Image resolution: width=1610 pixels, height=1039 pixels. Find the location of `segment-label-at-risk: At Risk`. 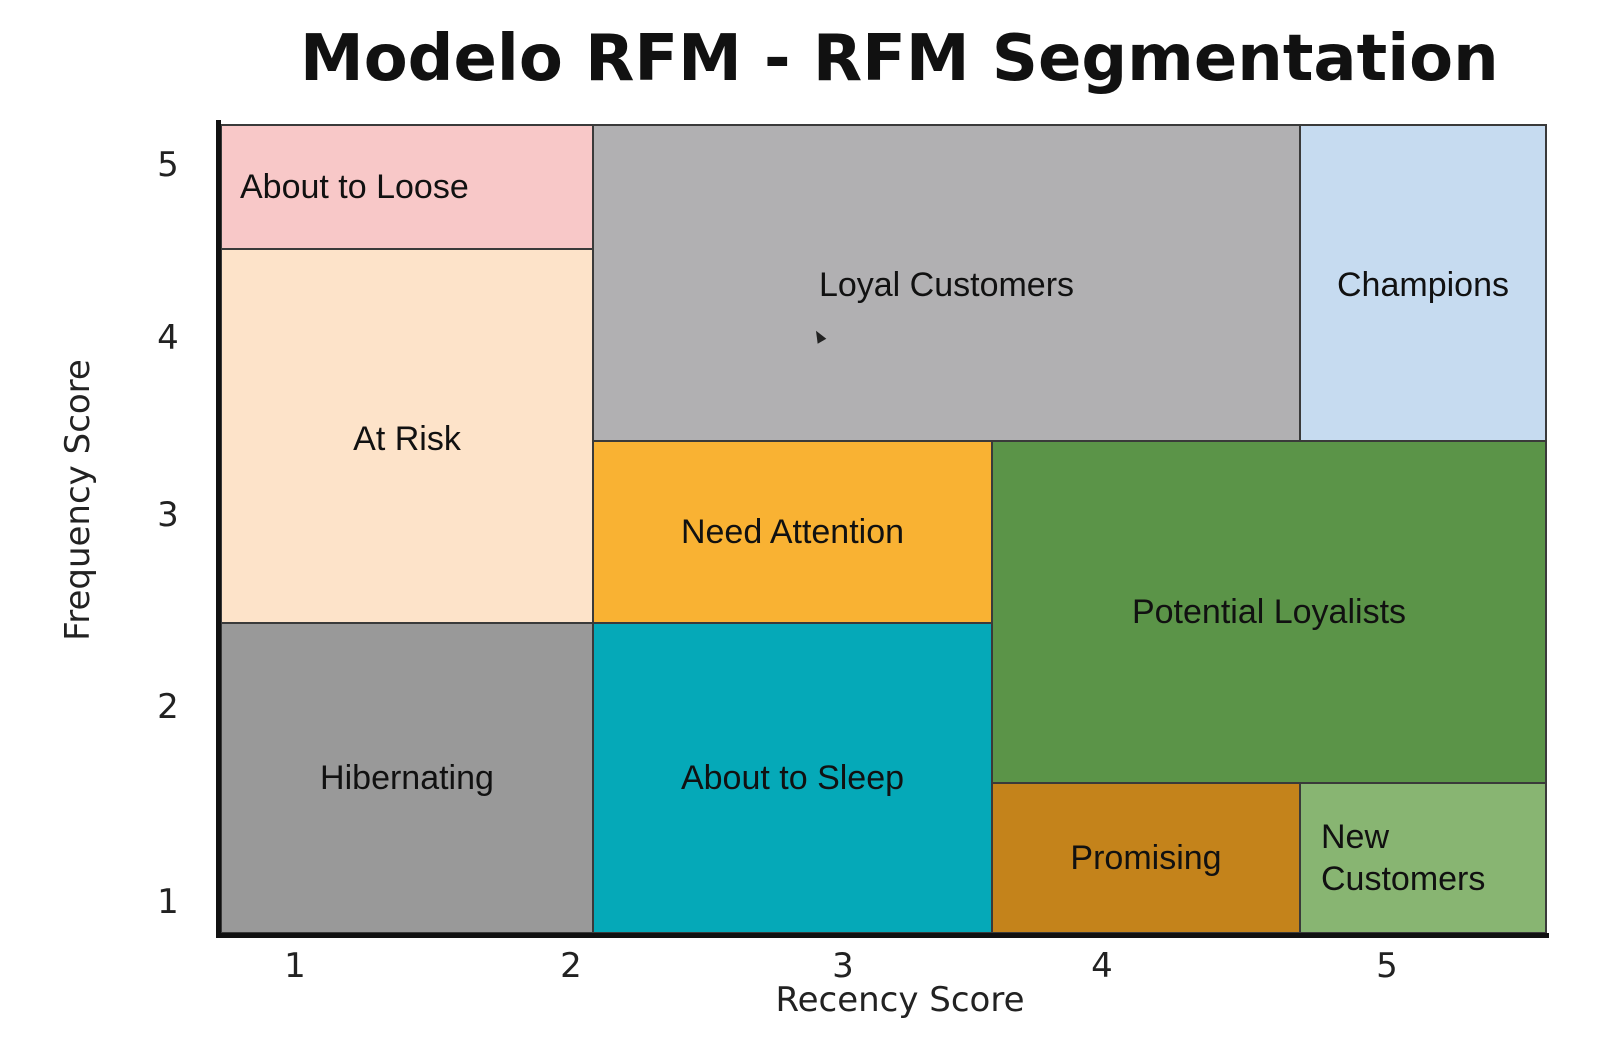

segment-label-at-risk: At Risk is located at coordinates (407, 439).